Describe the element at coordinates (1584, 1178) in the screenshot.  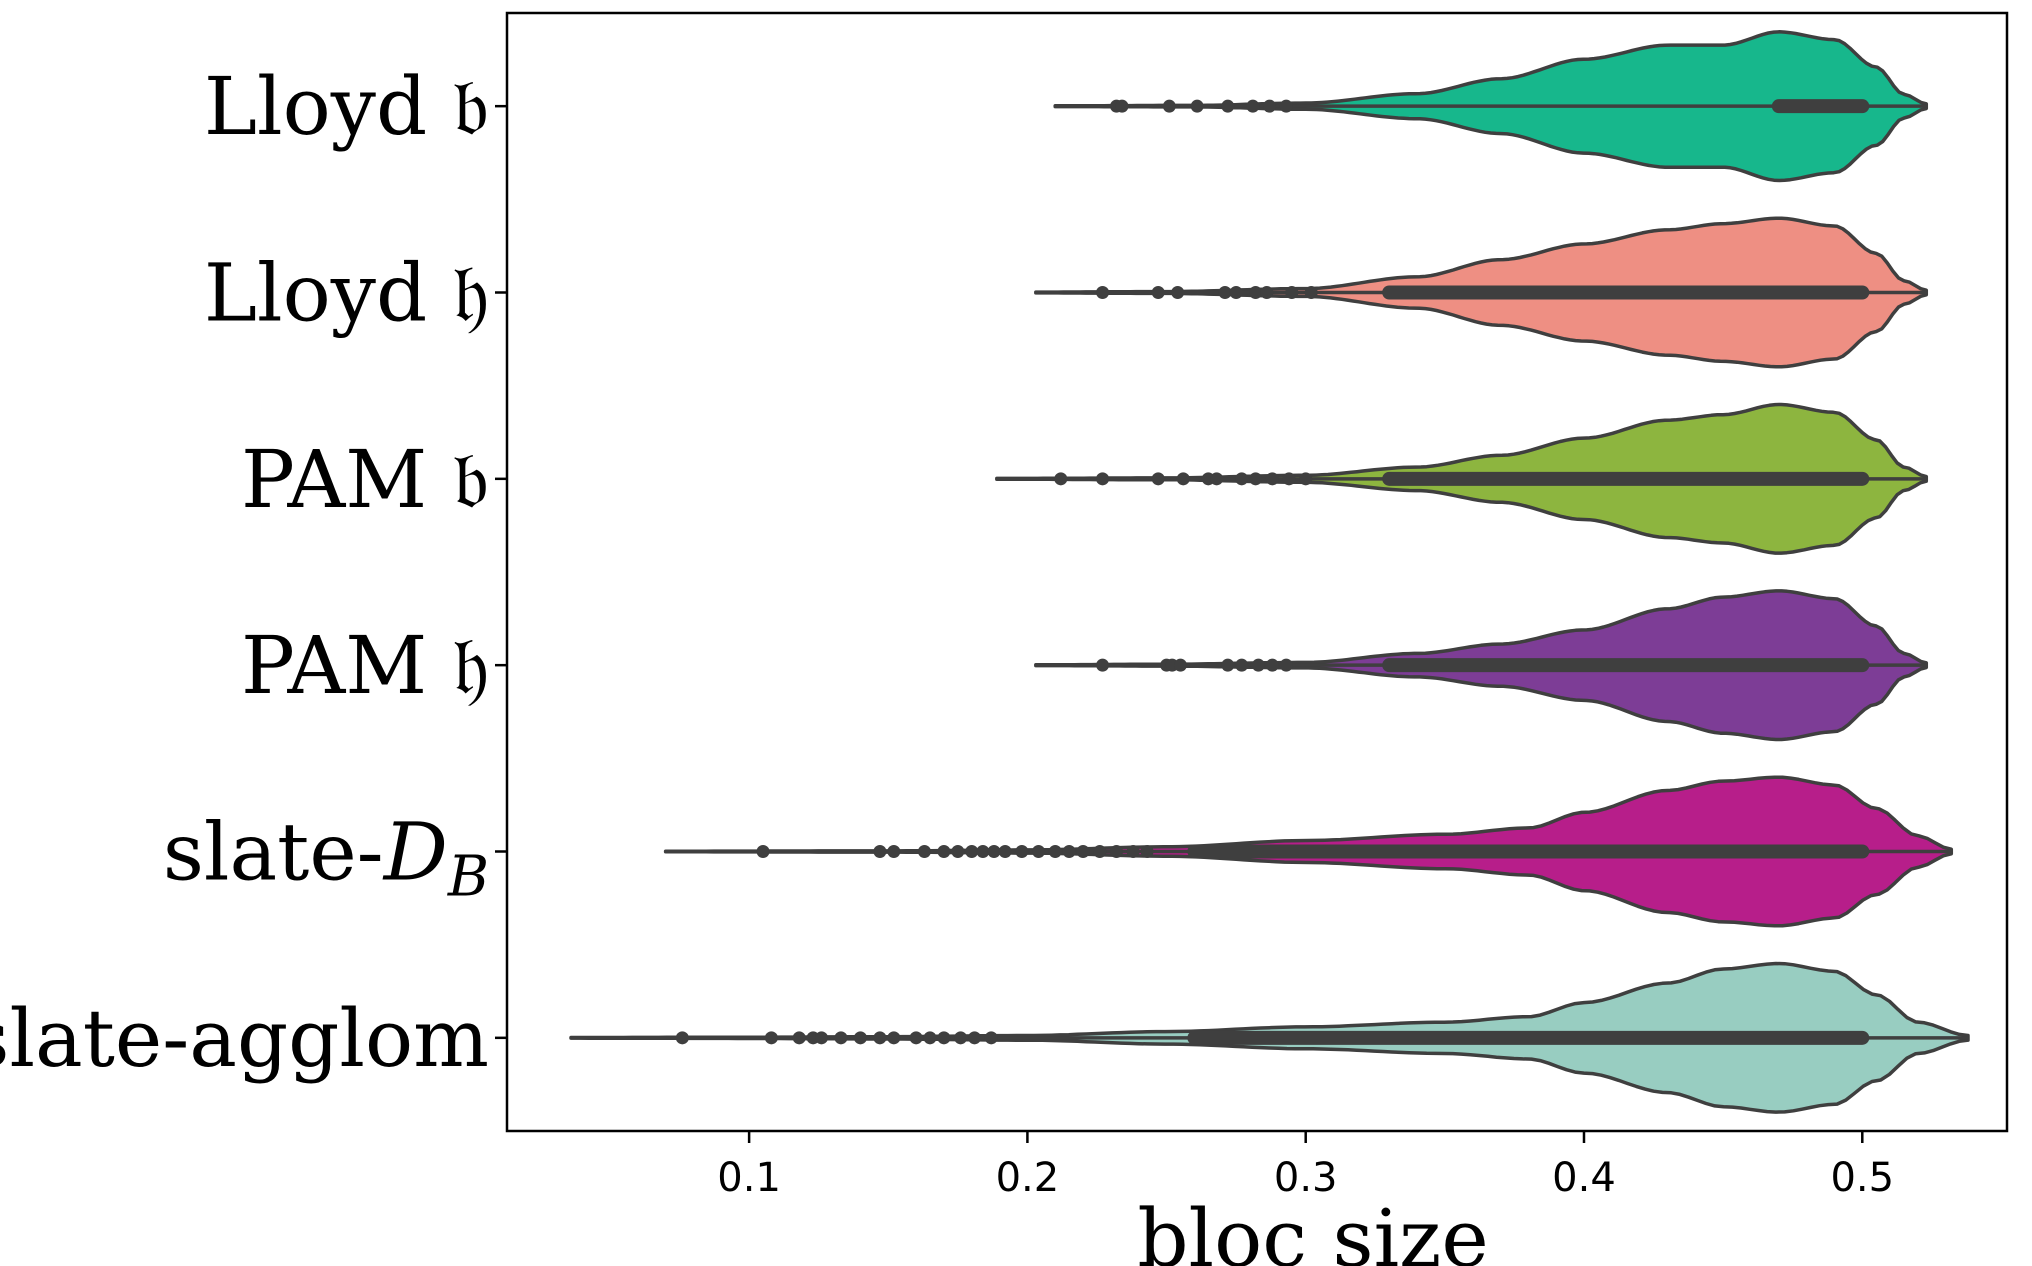
I see `x-tick-label: 0.4` at that location.